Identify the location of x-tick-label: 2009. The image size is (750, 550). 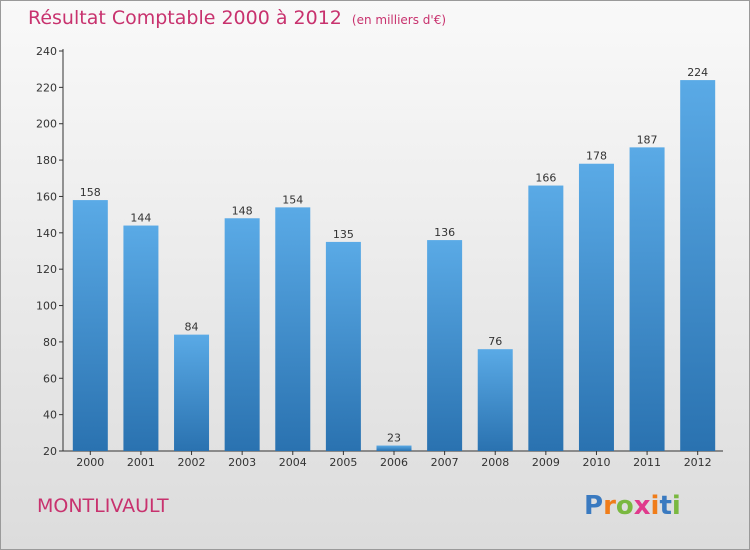
(546, 462).